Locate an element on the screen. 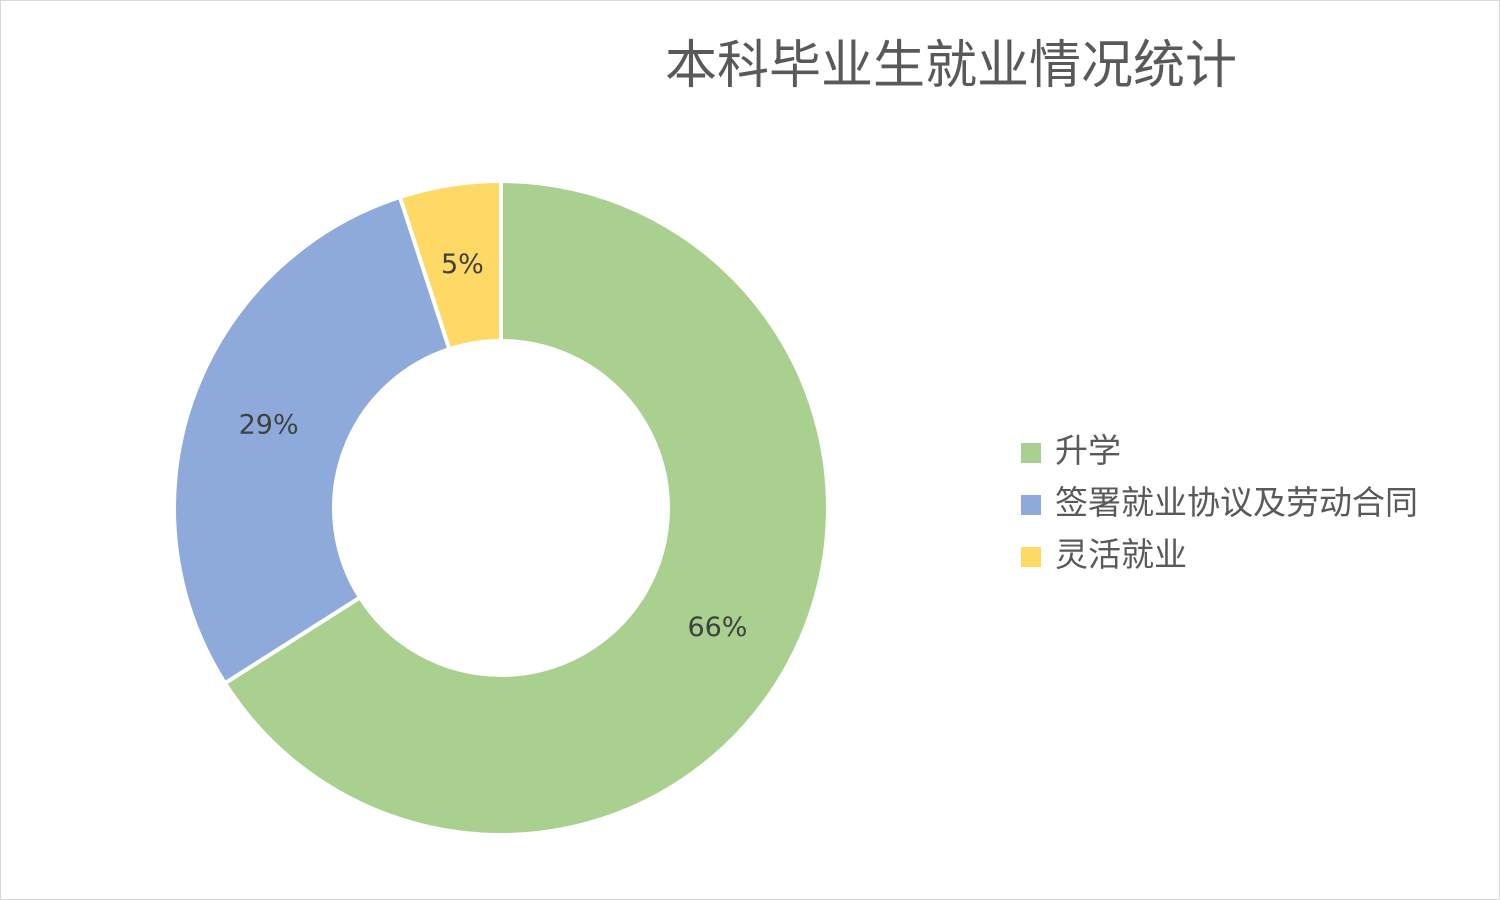 The height and width of the screenshot is (900, 1500). legend-label: 升学 is located at coordinates (1088, 450).